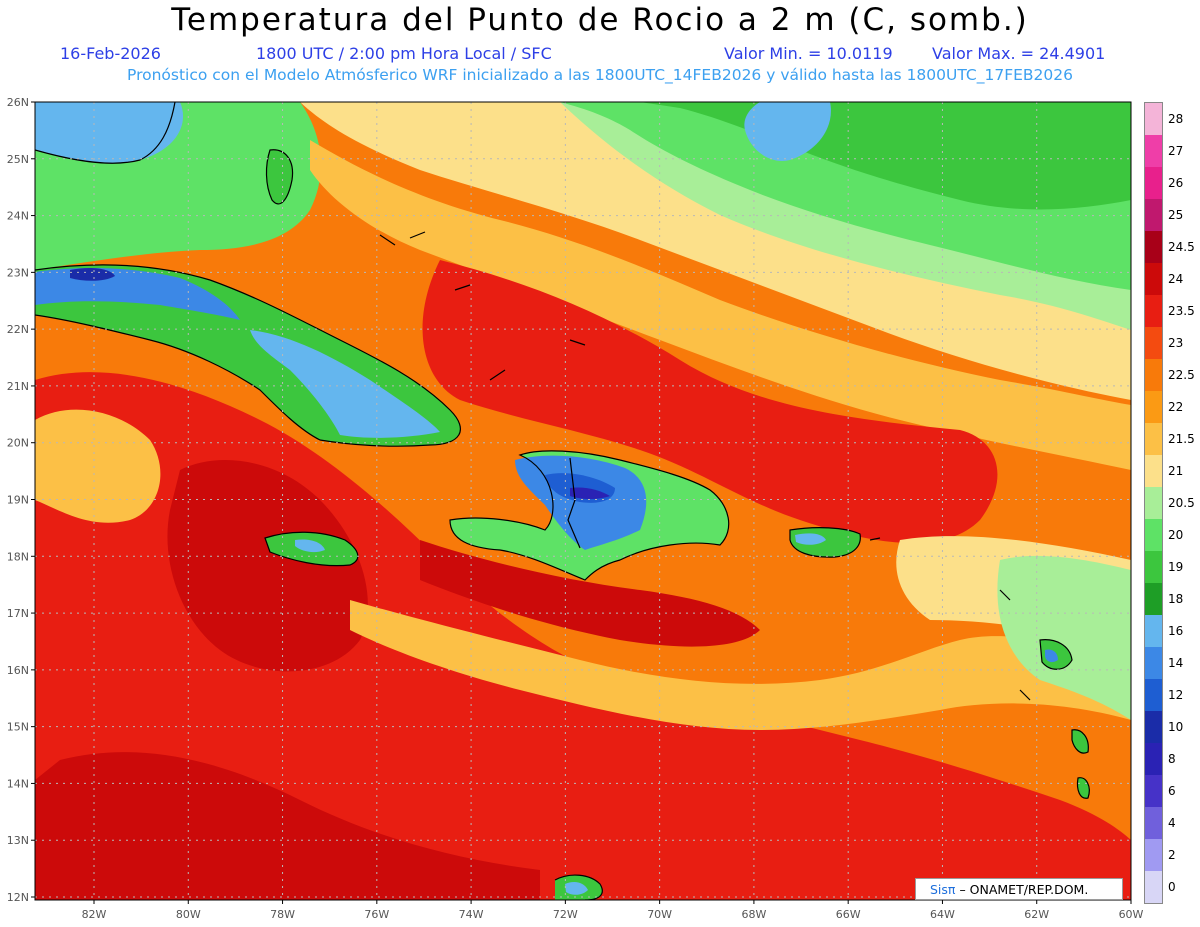  I want to click on lon-label: 70W, so click(659, 914).